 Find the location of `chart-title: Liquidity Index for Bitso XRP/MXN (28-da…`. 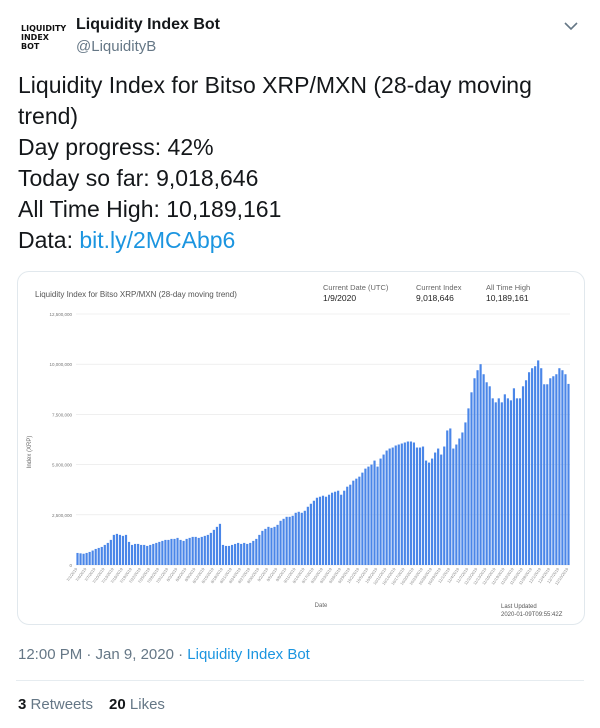

chart-title: Liquidity Index for Bitso XRP/MXN (28-da… is located at coordinates (136, 294).